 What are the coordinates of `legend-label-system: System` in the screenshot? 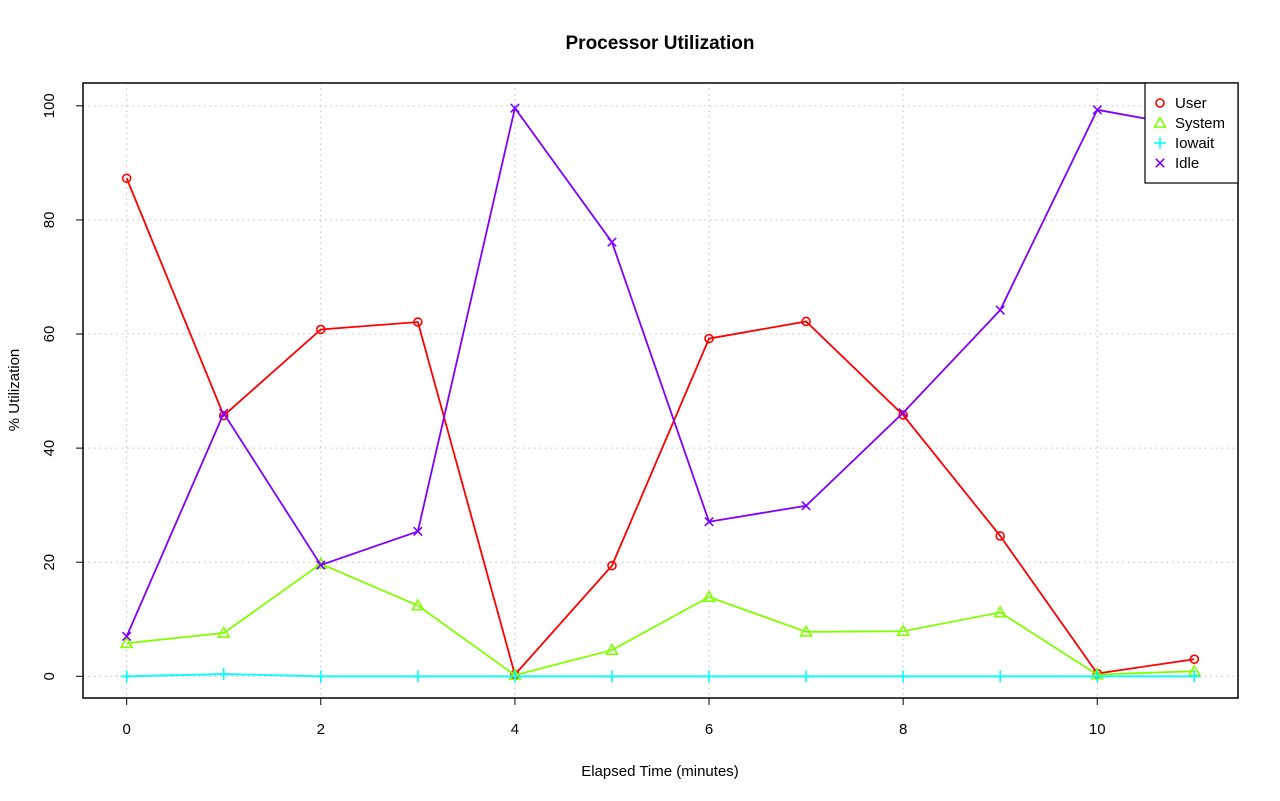 It's located at (1200, 123).